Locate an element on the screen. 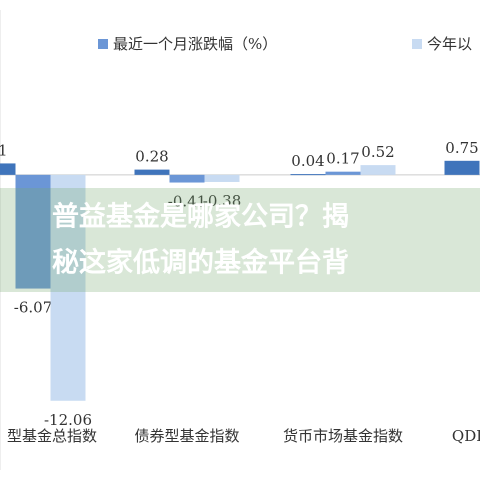 Image resolution: width=480 pixels, height=480 pixels. value-label: 61 is located at coordinates (4, 150).